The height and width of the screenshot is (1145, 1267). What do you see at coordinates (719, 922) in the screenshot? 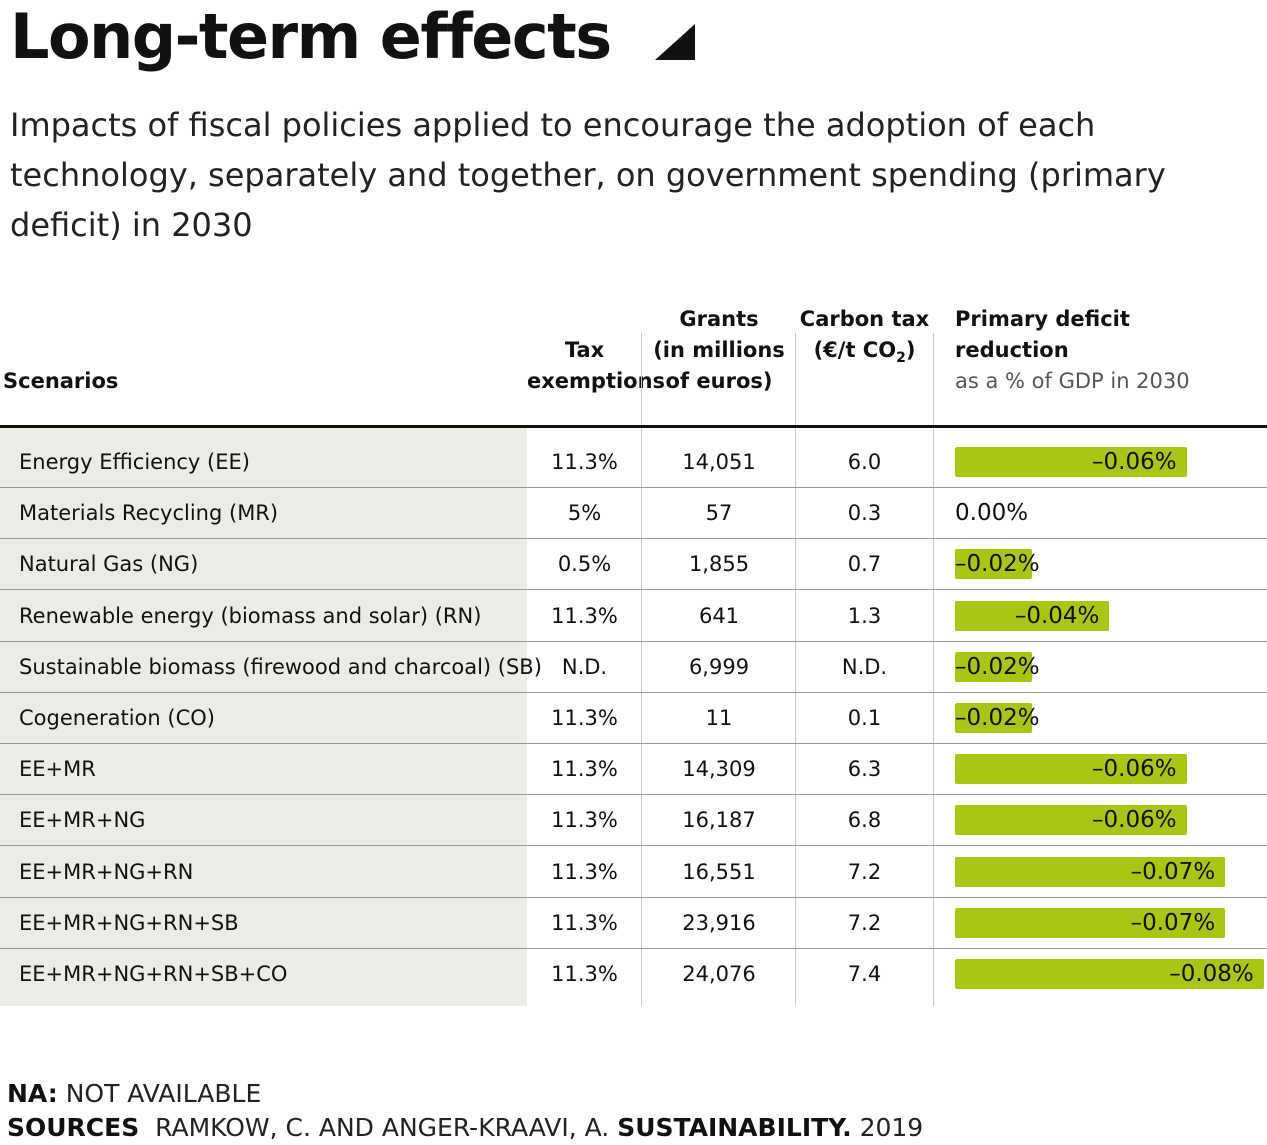
I see `grants-cell: 23,916` at bounding box center [719, 922].